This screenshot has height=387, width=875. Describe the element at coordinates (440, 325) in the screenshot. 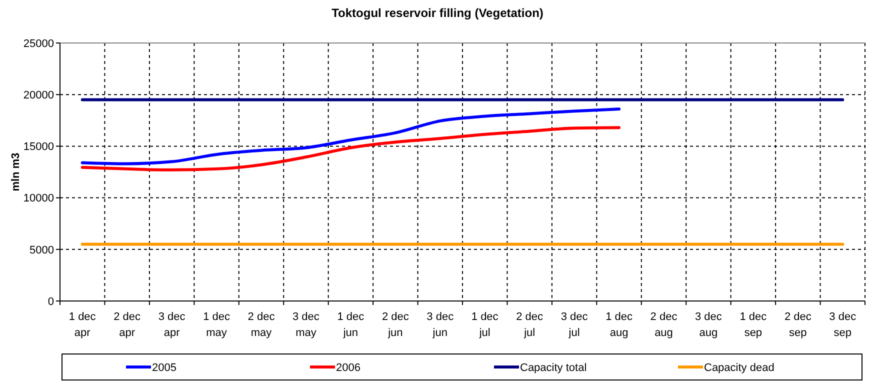

I see `x-tick-label: 3 dec jun` at that location.